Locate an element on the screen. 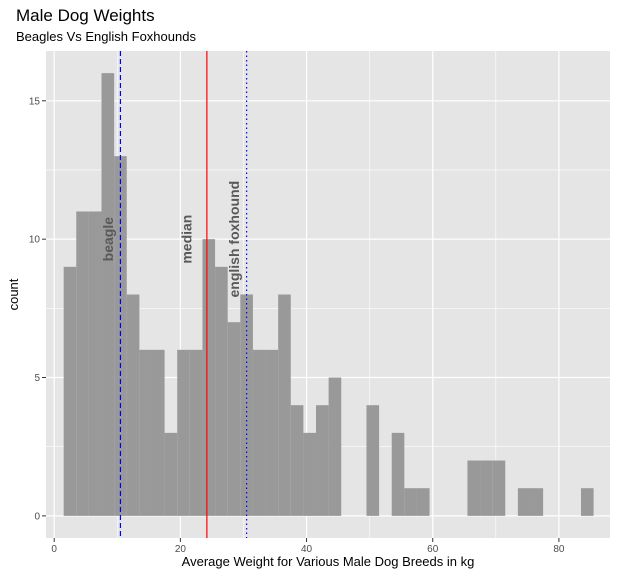  y-axis-title: count is located at coordinates (13, 294).